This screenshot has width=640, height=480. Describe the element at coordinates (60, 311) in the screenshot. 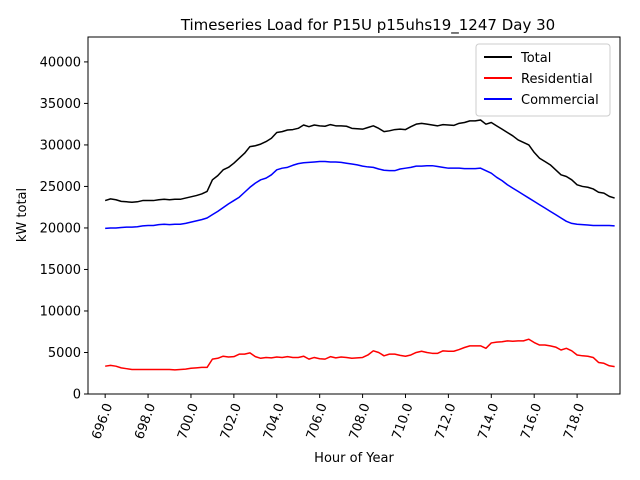

I see `y-tick-label: 10000` at that location.